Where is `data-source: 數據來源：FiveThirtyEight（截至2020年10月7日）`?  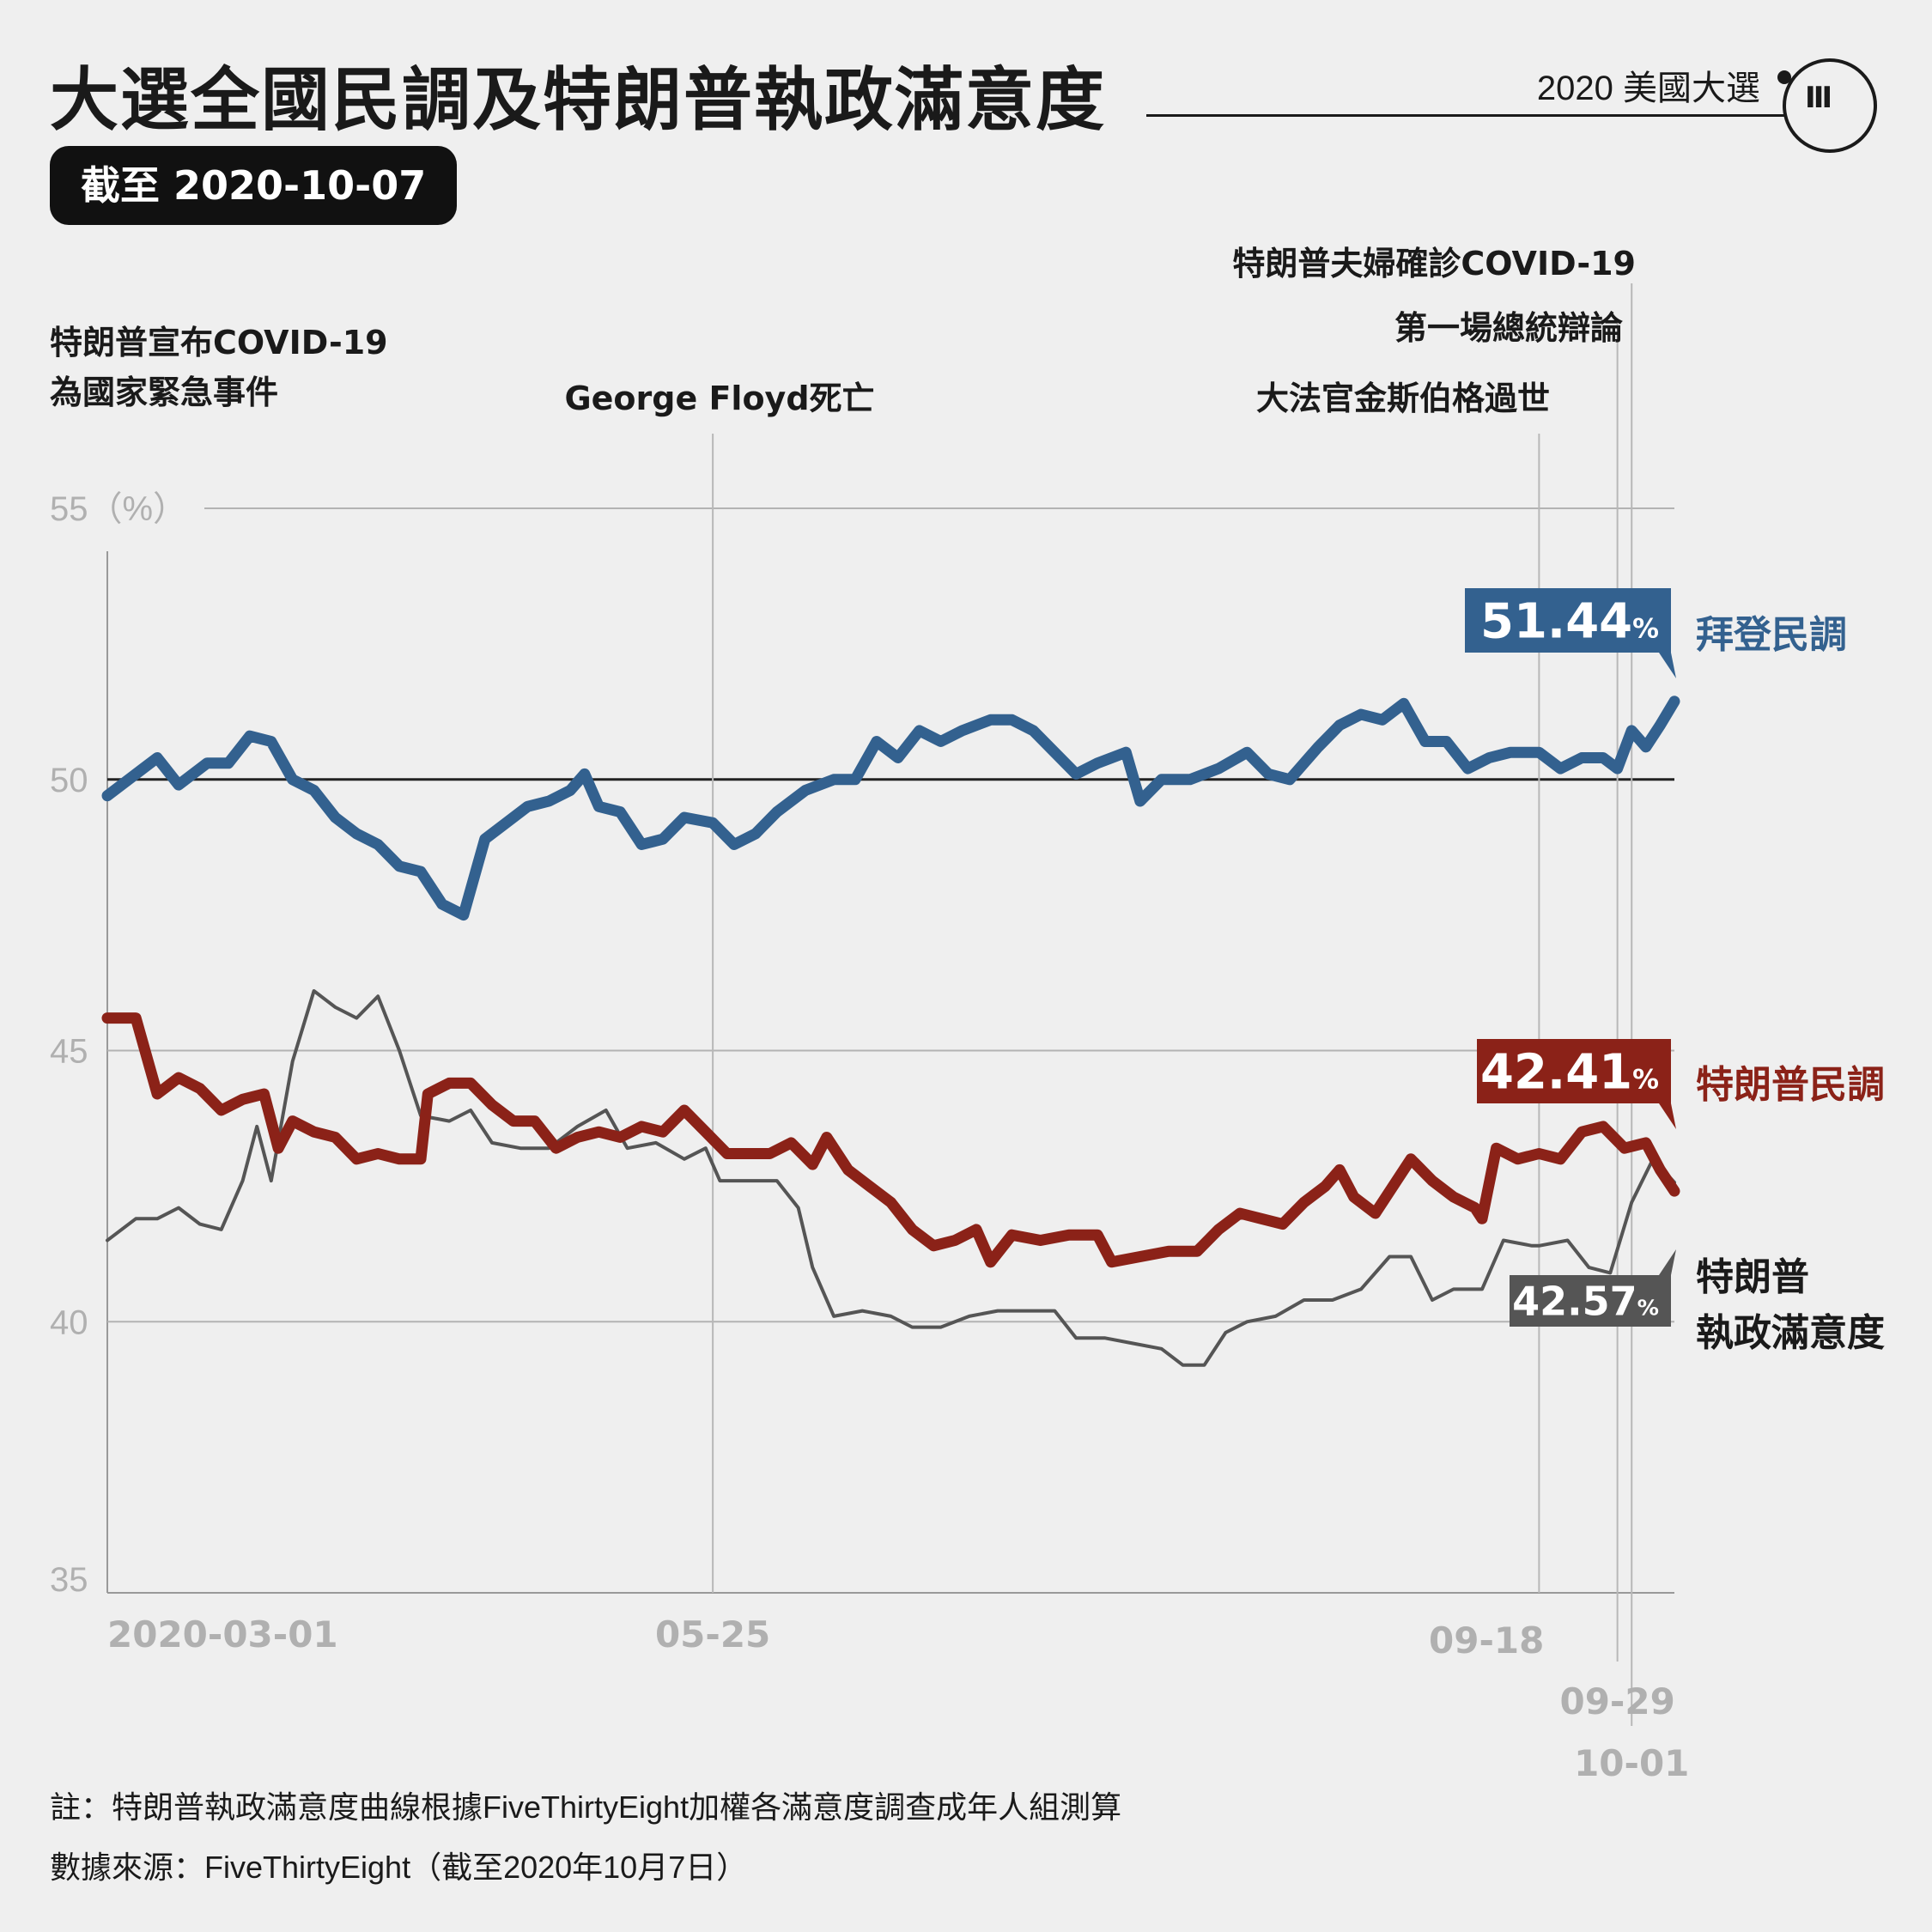
data-source: 數據來源：FiveThirtyEight（截至2020年10月7日） is located at coordinates (399, 1867).